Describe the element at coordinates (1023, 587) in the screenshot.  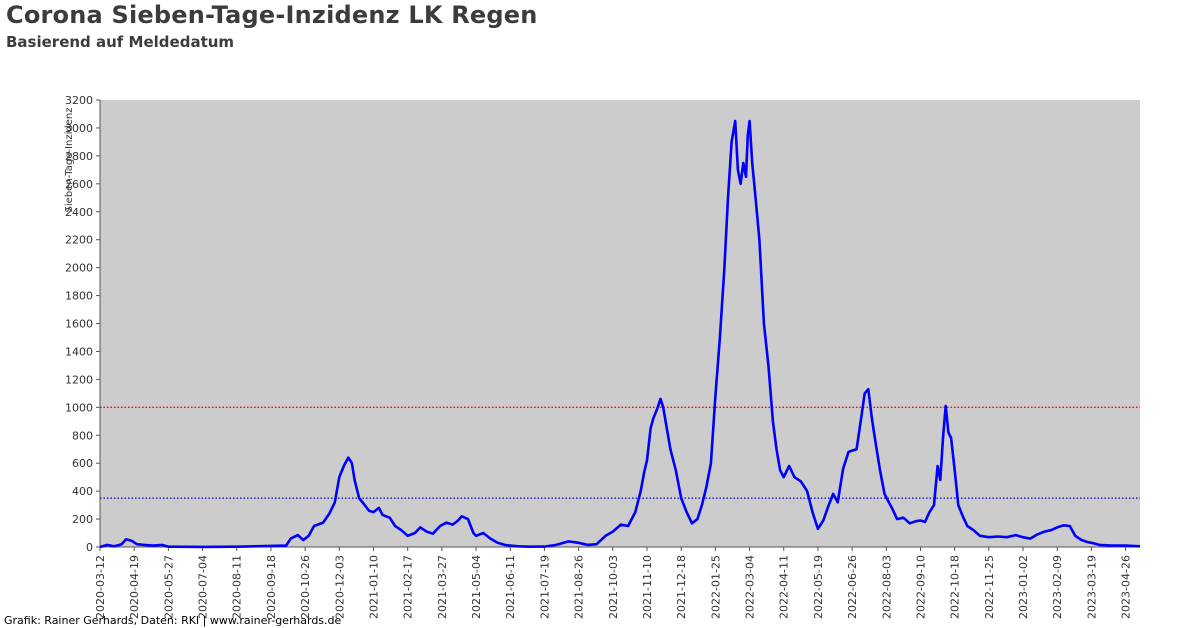
I see `x-tick-label: 2023-01-02` at that location.